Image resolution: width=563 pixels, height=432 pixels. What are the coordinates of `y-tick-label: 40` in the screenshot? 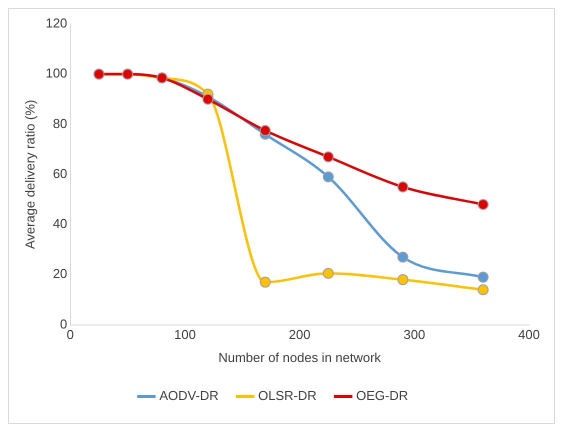 It's located at (60, 224).